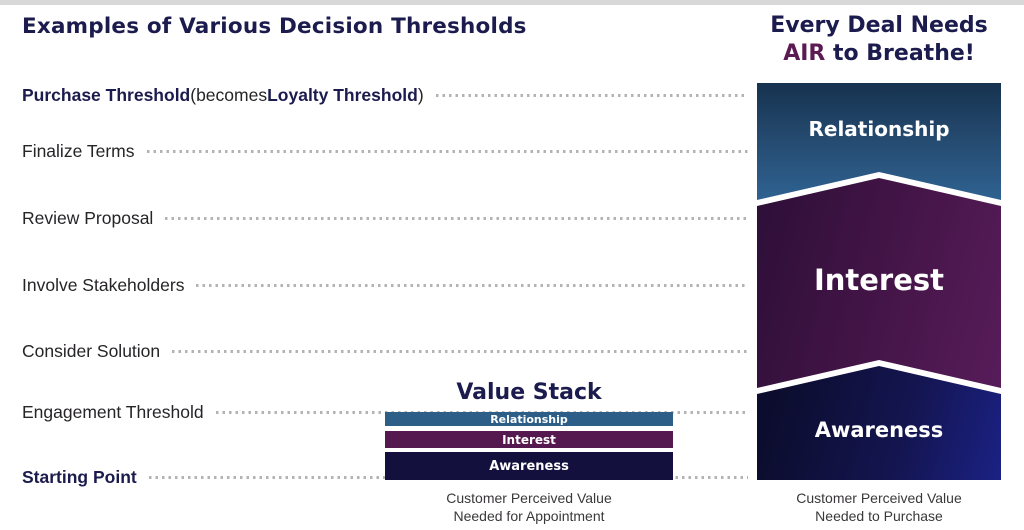  What do you see at coordinates (529, 498) in the screenshot?
I see `value-stack-caption-line1: Customer Perceived Value` at bounding box center [529, 498].